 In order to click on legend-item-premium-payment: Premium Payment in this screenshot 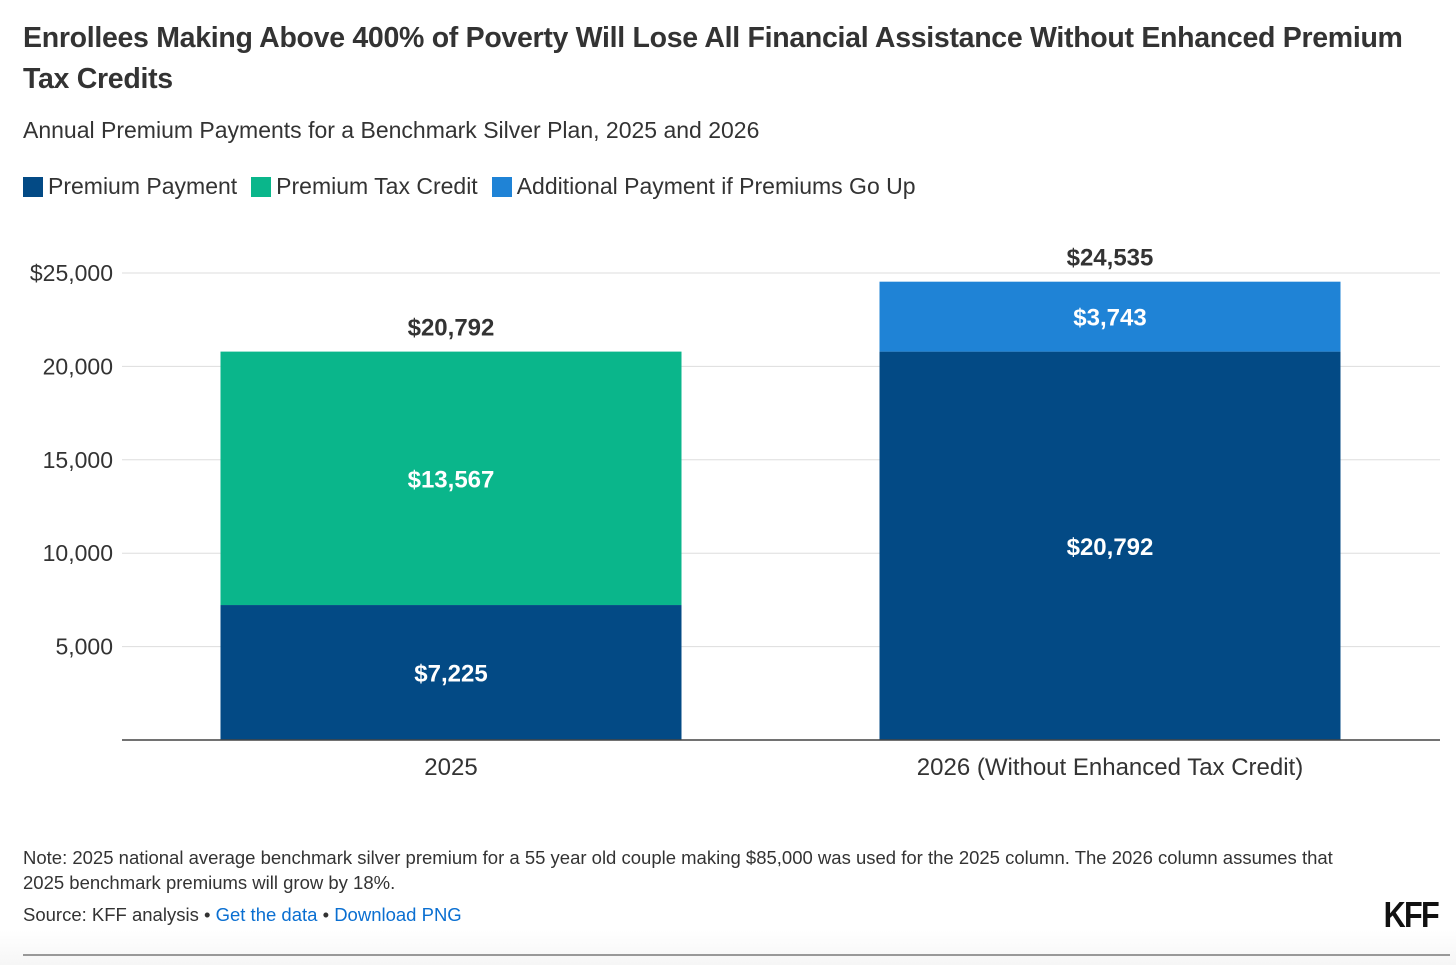, I will do `click(130, 186)`.